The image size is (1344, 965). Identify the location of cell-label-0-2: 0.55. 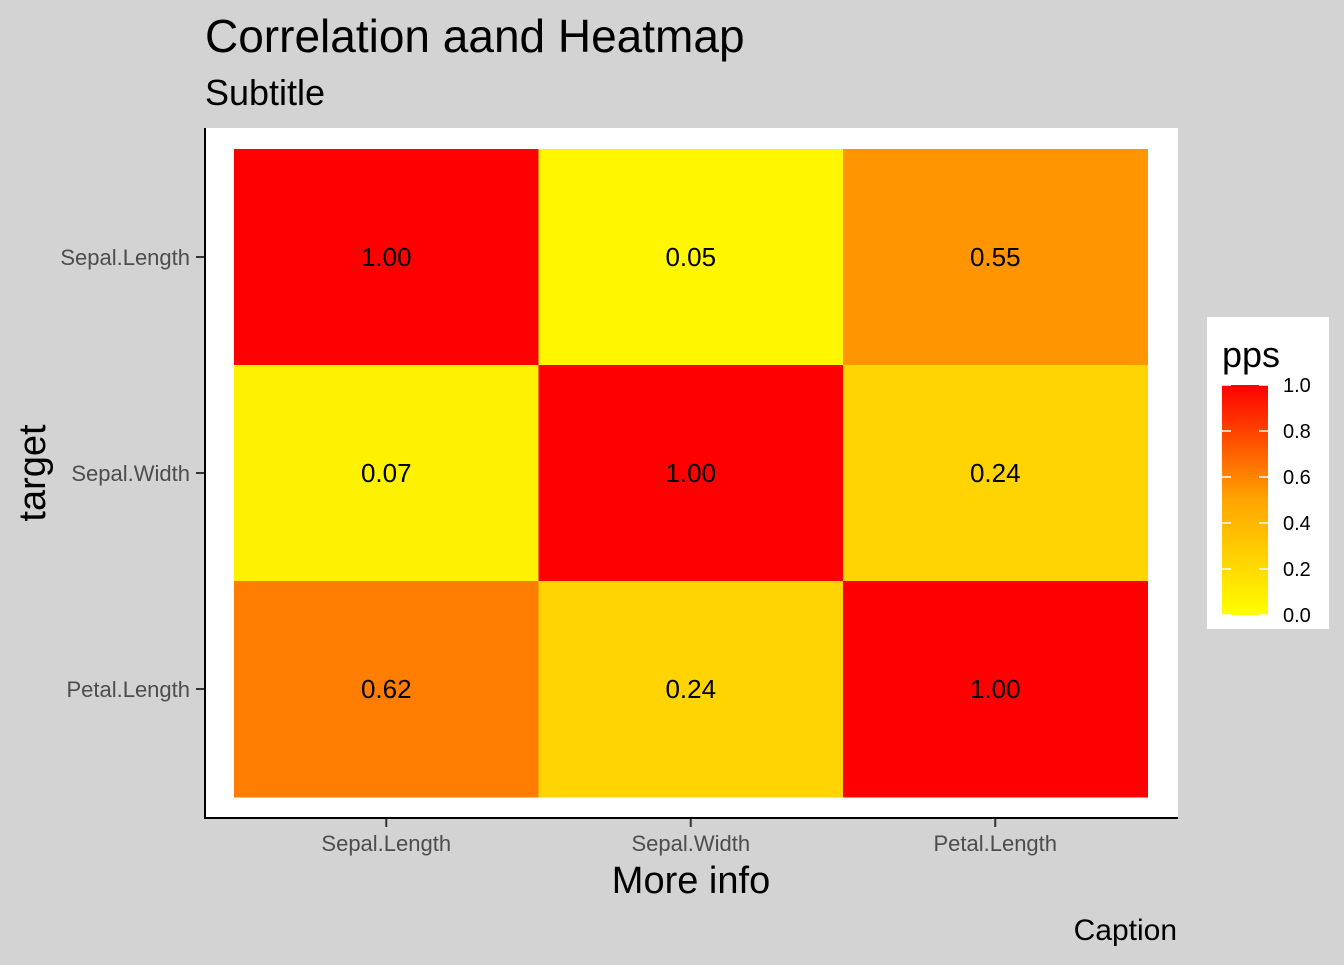
(995, 257).